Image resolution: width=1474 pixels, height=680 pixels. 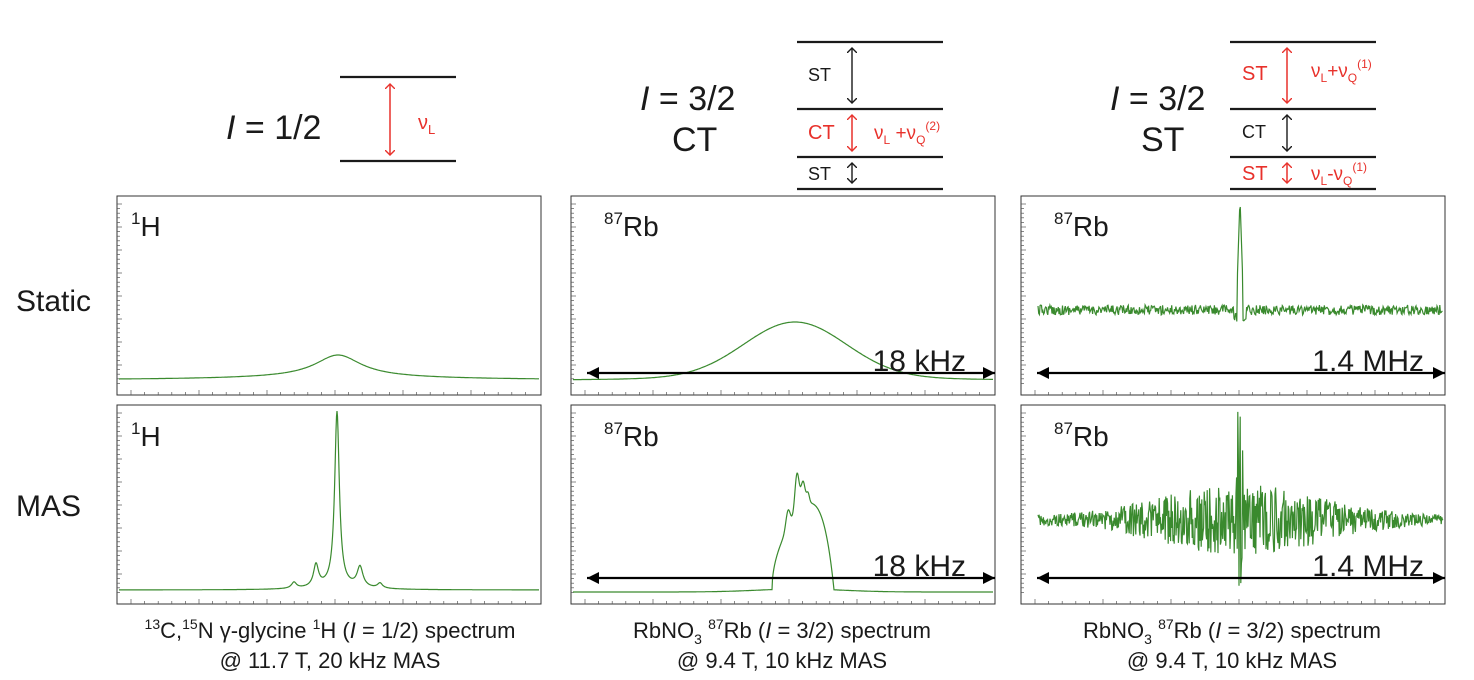 I want to click on col2-st-lower-label: ST, so click(x=819, y=174).